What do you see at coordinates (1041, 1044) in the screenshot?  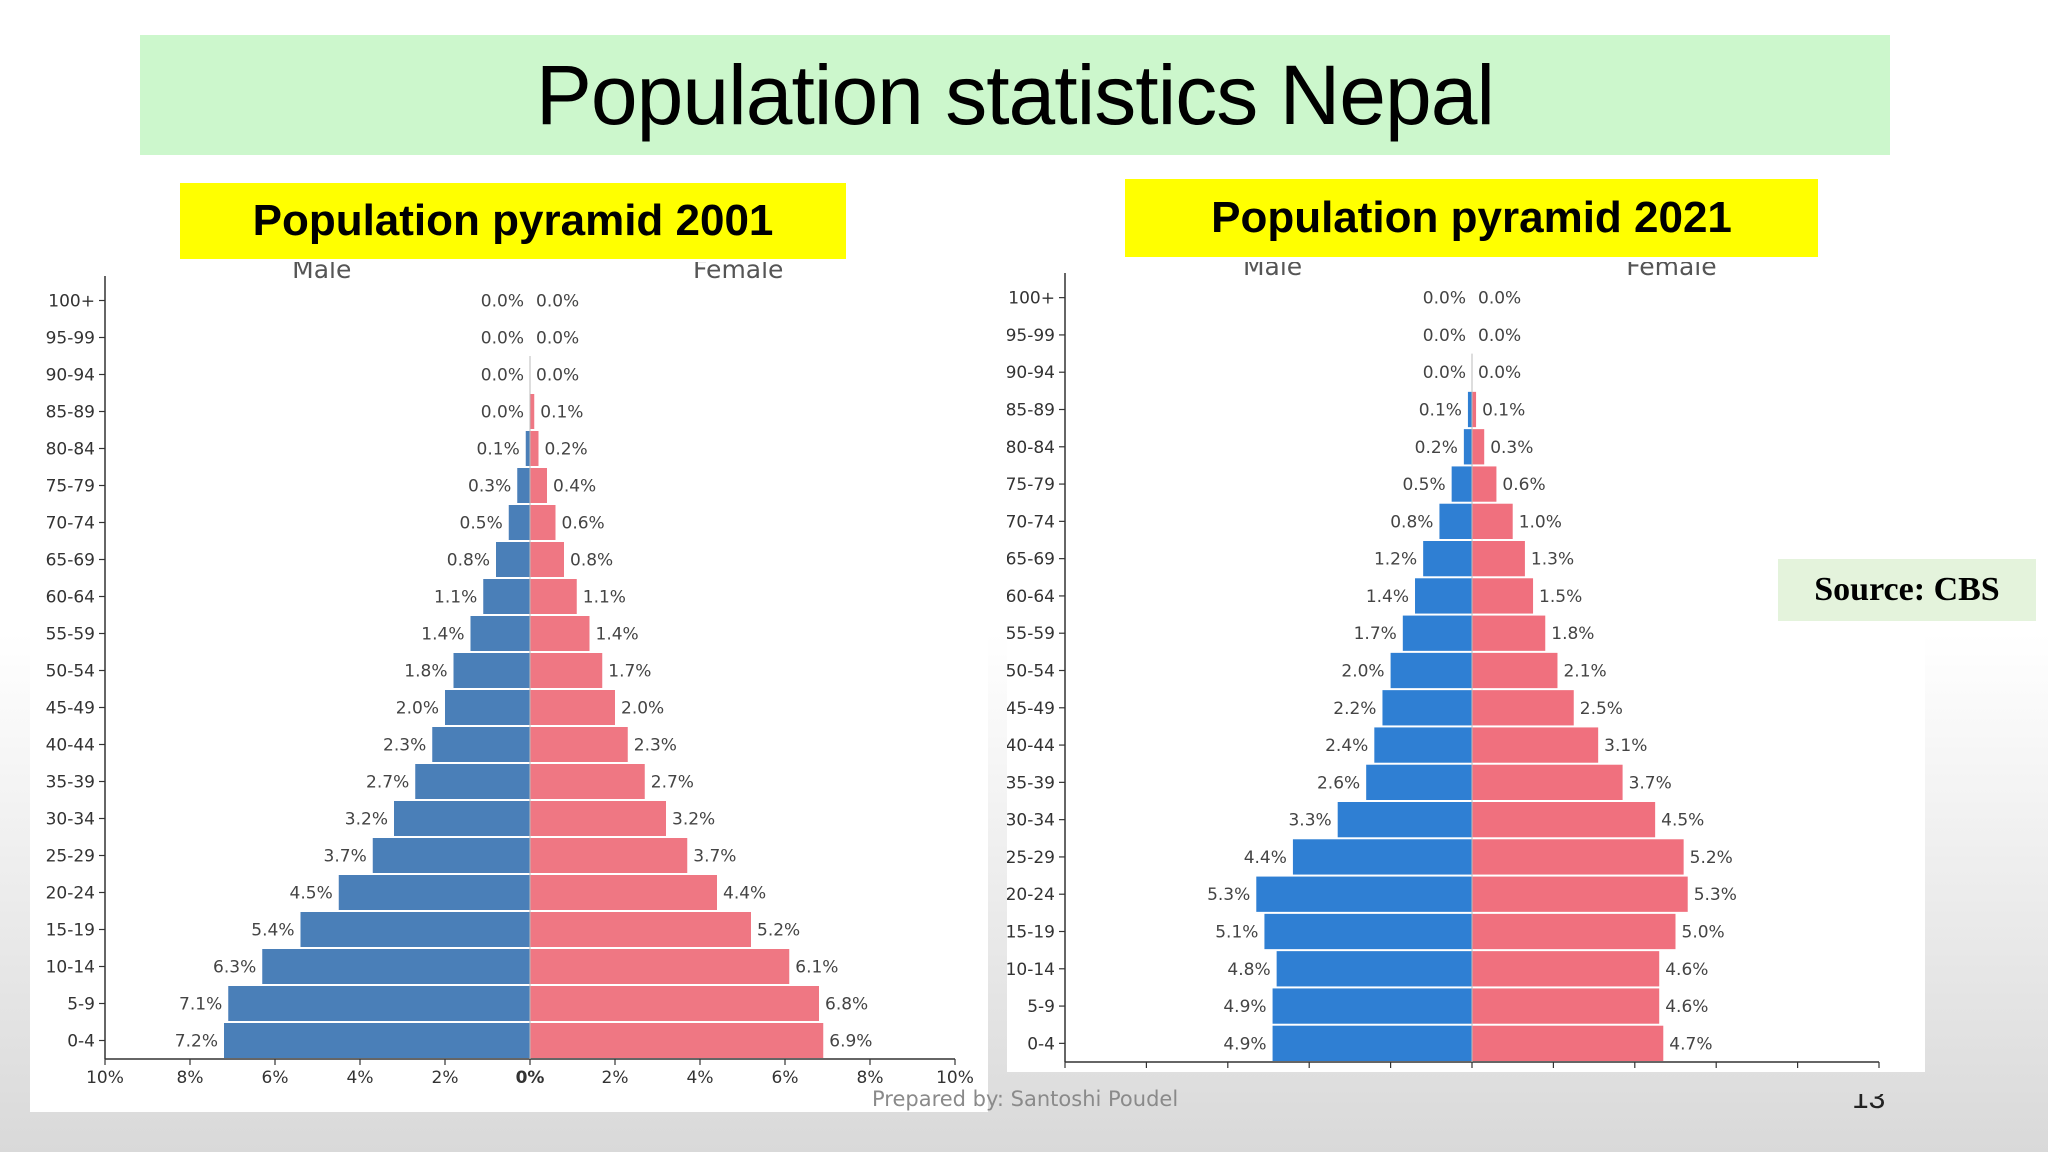 I see `age-group-label: 0-4` at bounding box center [1041, 1044].